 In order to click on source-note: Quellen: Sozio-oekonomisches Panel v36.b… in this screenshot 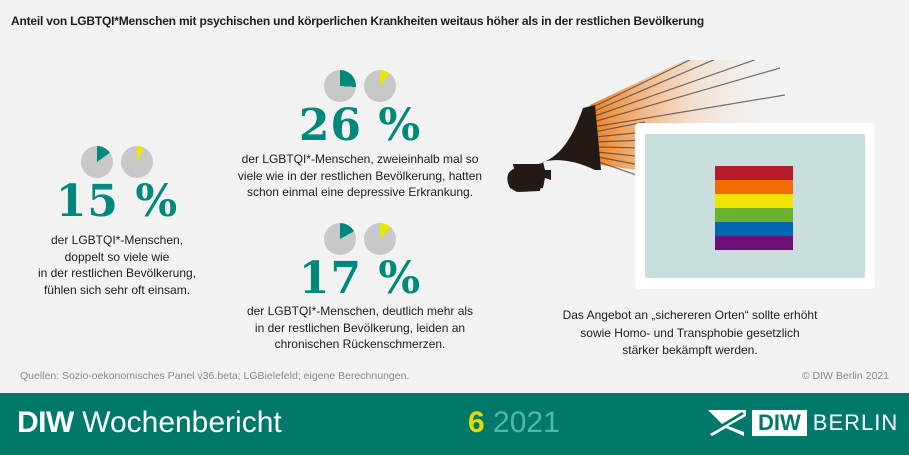, I will do `click(215, 376)`.